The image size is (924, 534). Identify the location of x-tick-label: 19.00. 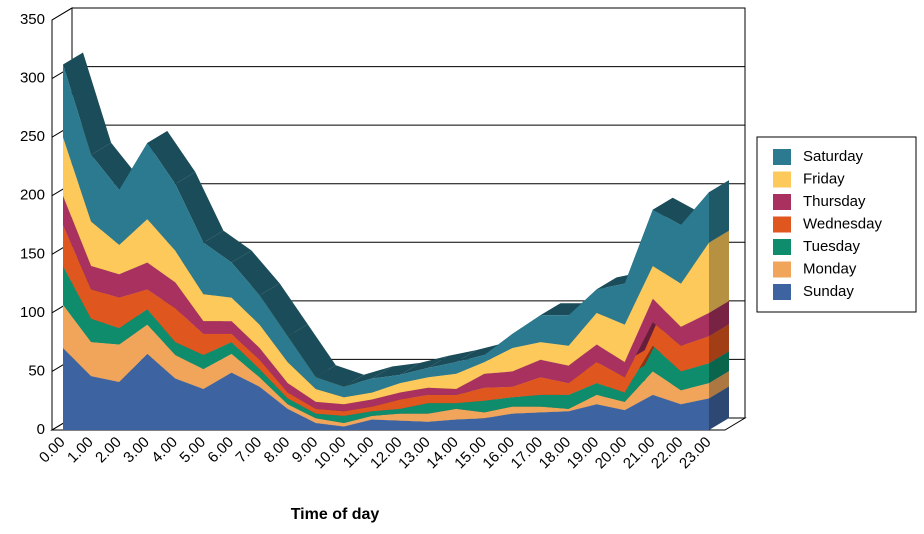
(583, 453).